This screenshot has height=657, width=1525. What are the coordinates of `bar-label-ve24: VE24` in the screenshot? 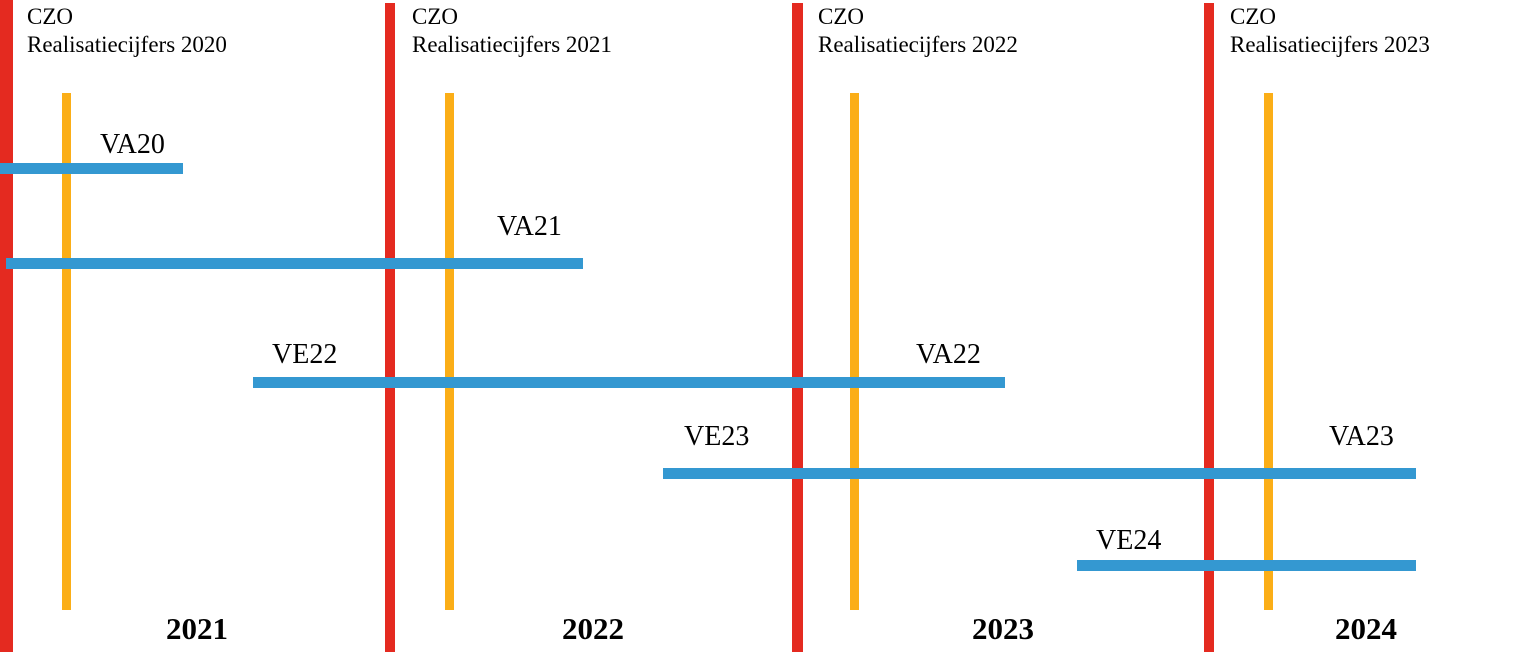 It's located at (1129, 540).